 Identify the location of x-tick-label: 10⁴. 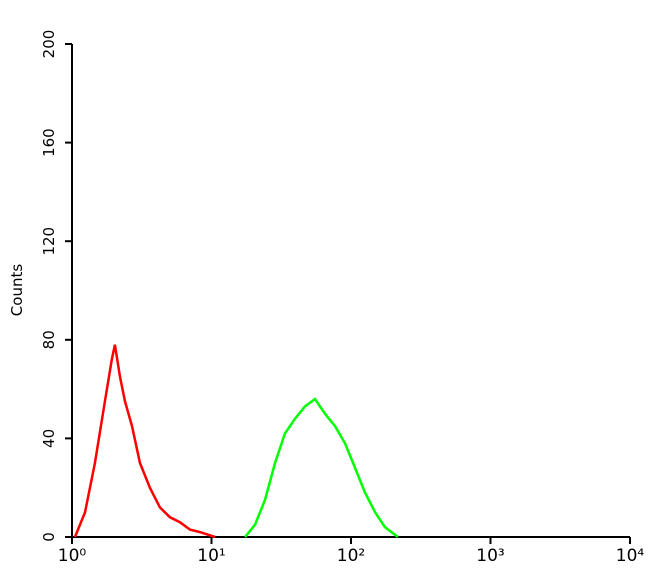
(630, 556).